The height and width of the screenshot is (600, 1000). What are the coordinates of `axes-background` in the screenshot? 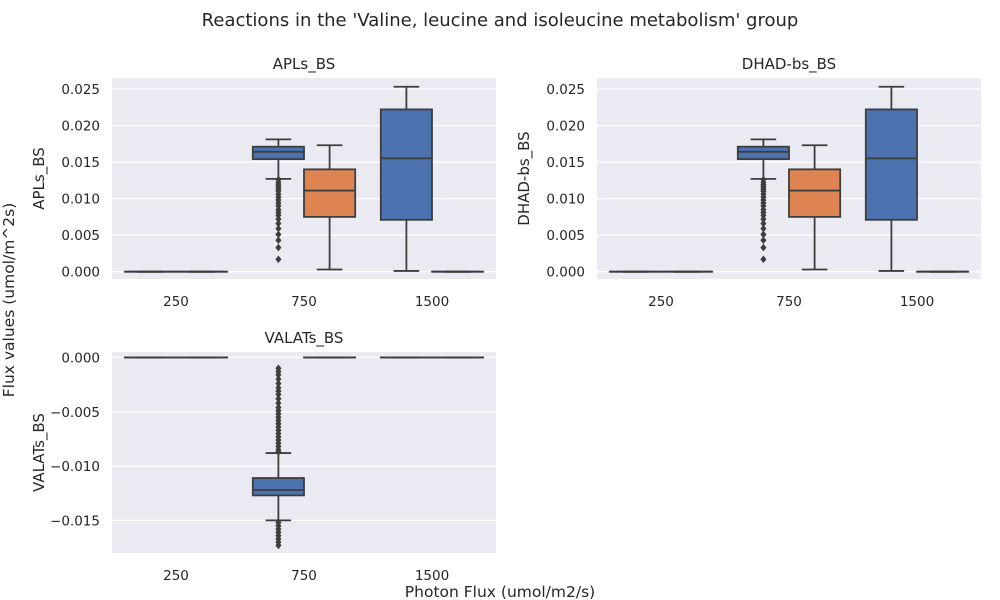 It's located at (304, 452).